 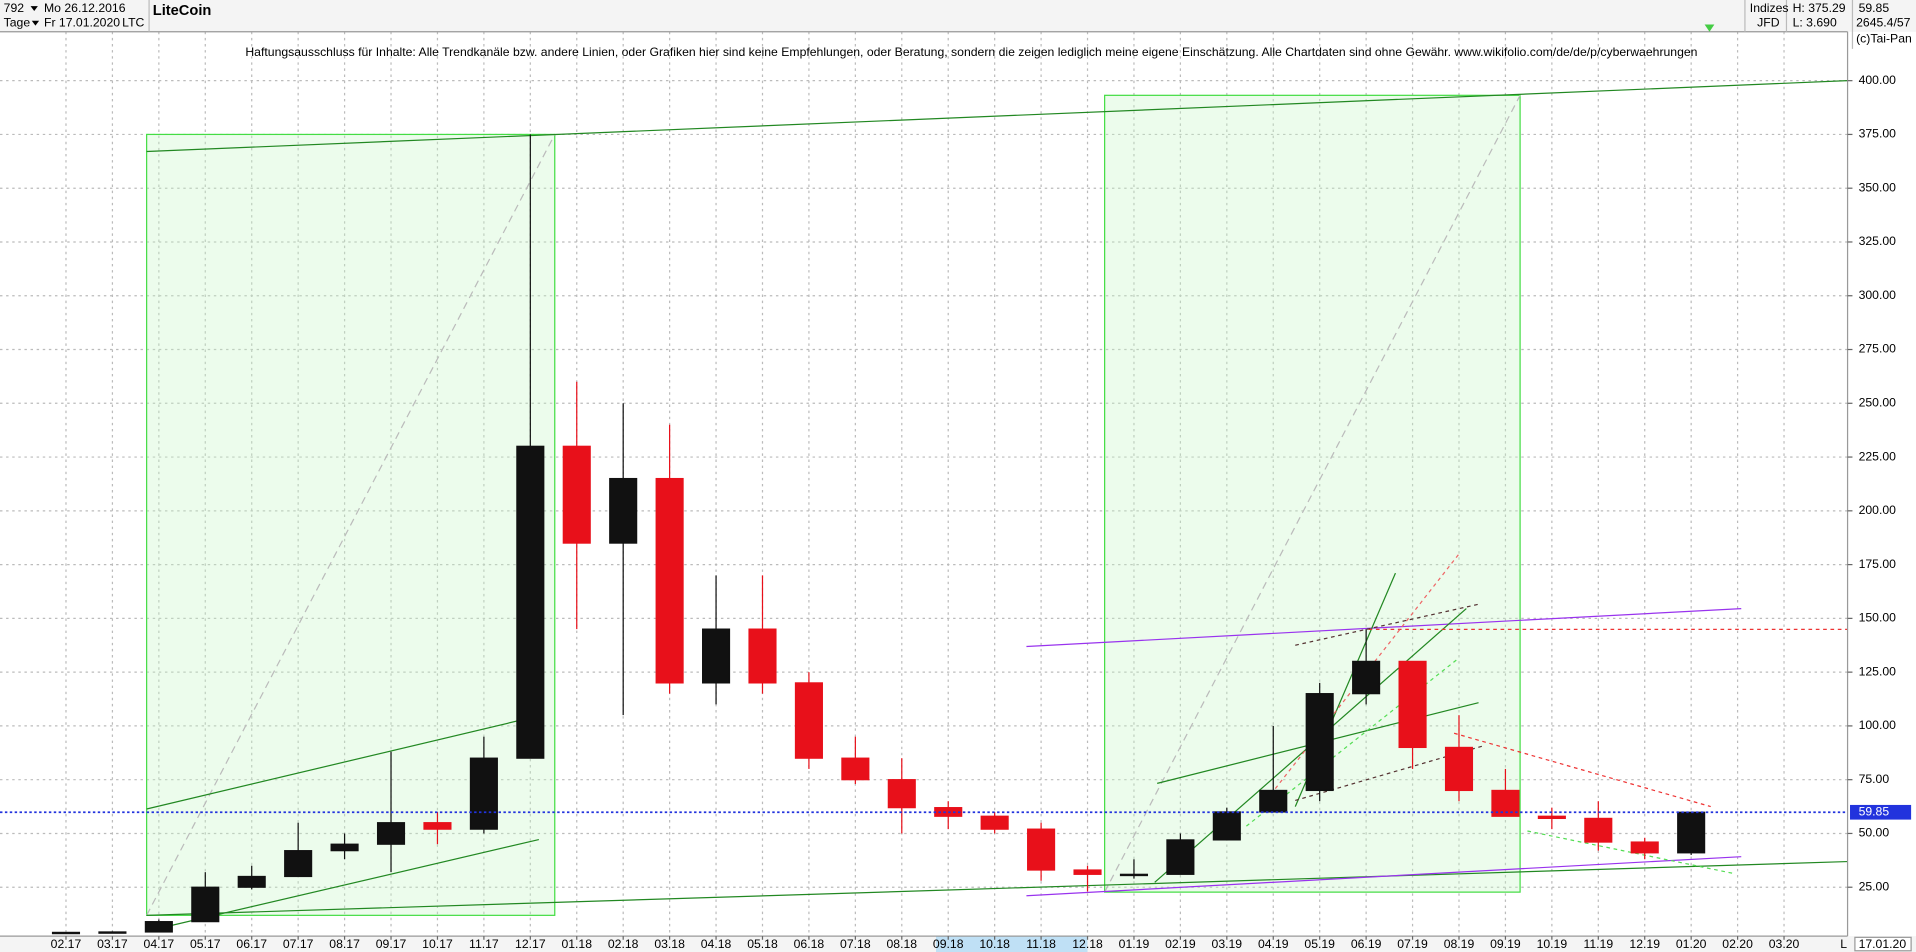 I want to click on chart-title: LiteCoin, so click(x=182, y=11).